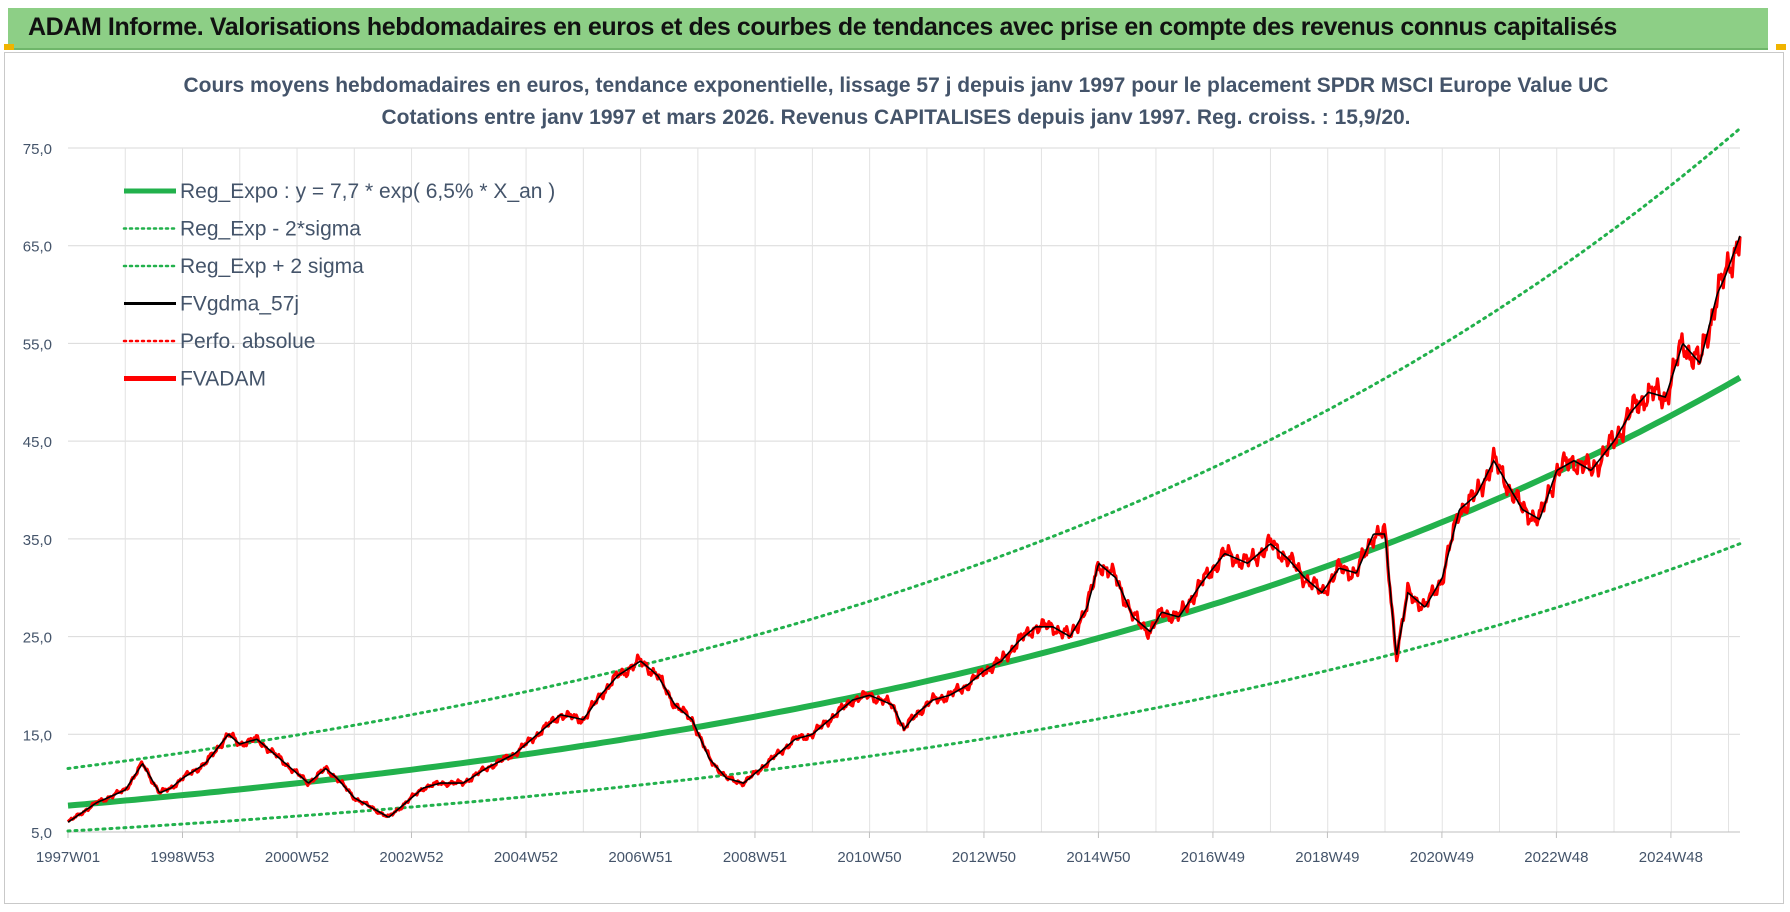 This screenshot has height=912, width=1790. I want to click on legend-label: Reg_Expo : y = 7,7 * exp( 6,5% * X_an ), so click(367, 191).